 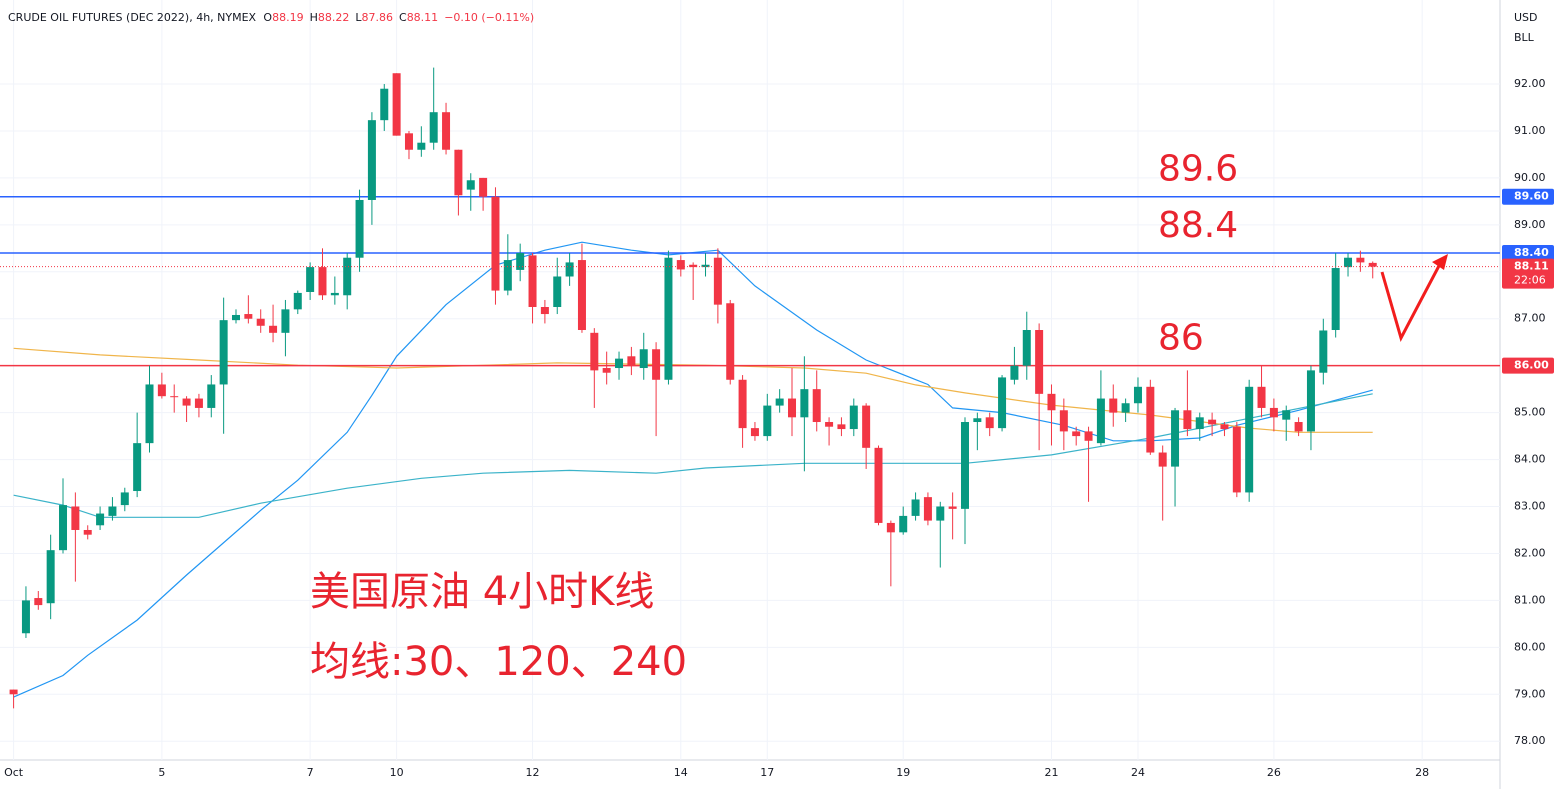 What do you see at coordinates (1530, 412) in the screenshot?
I see `y-tick-label: 85.00` at bounding box center [1530, 412].